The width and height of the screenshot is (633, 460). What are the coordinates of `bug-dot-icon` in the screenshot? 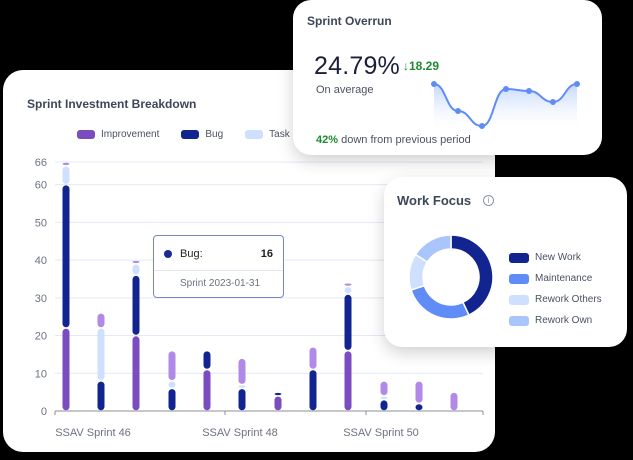 It's located at (168, 254).